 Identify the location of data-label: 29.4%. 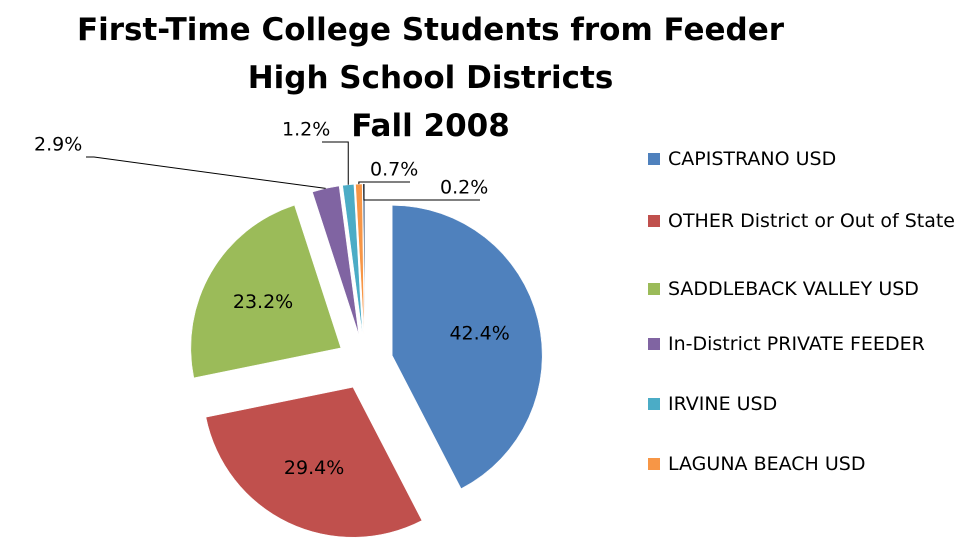
(314, 468).